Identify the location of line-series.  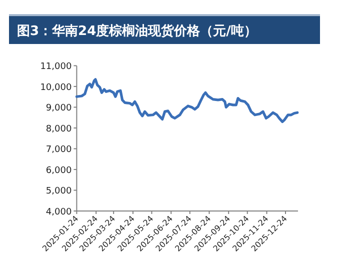
(187, 101).